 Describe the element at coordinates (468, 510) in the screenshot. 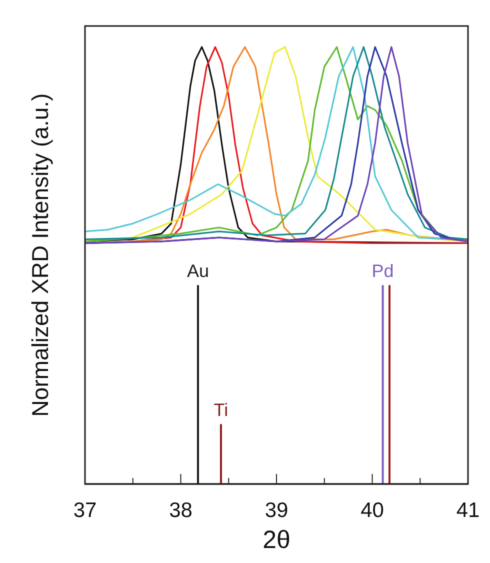

I see `x-tick-label: 41` at that location.